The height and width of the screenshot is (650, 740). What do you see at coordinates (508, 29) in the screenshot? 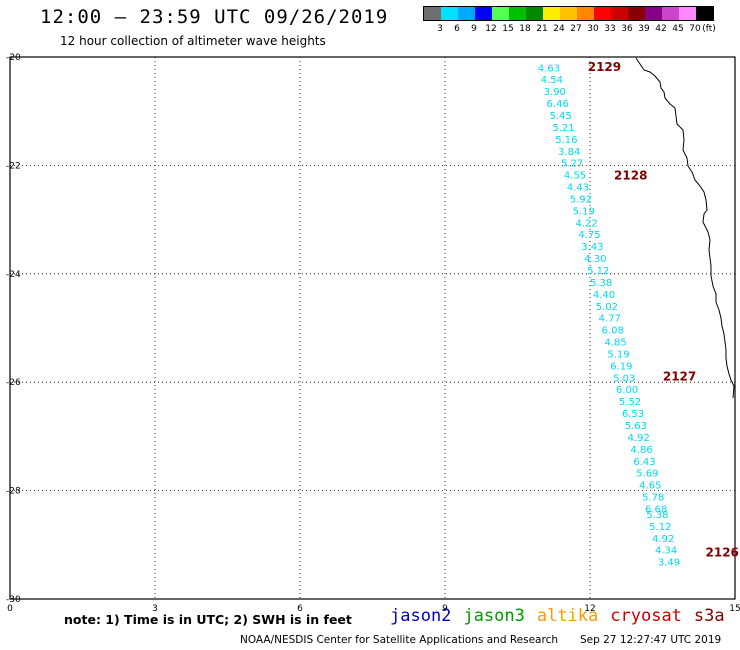
I see `legend-tick-label: 15` at bounding box center [508, 29].